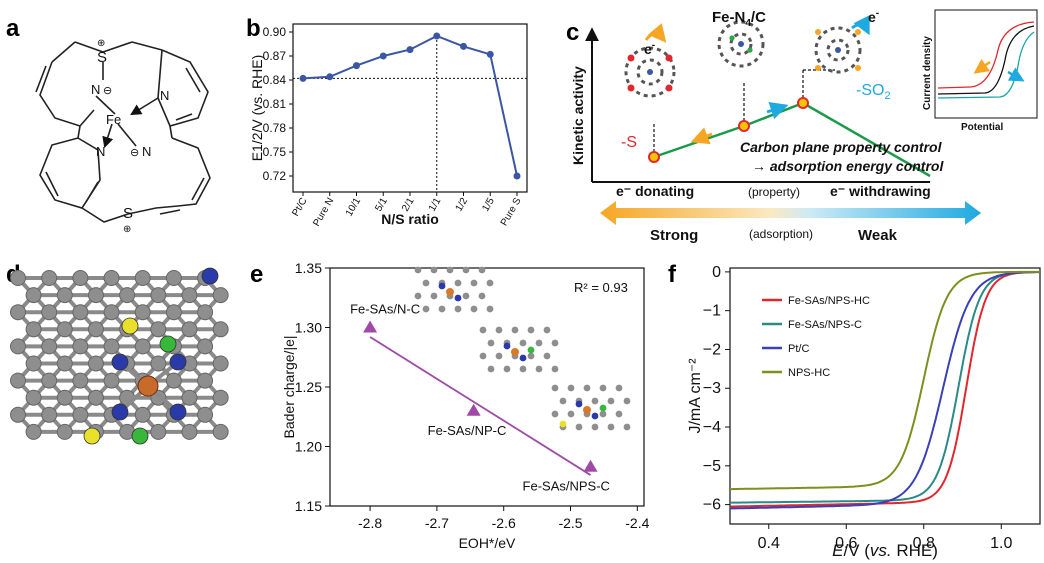 This screenshot has height=563, width=1044. What do you see at coordinates (100, 151) in the screenshot?
I see `atom-n-bottomleft: N` at bounding box center [100, 151].